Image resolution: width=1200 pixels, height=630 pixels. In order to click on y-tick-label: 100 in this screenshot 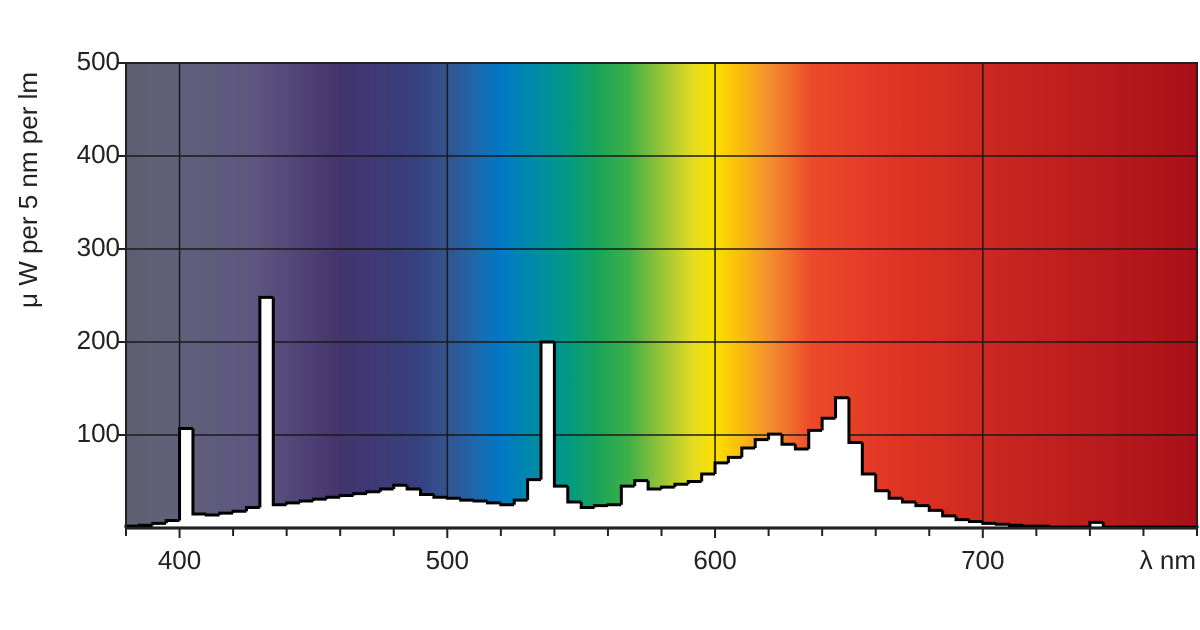, I will do `click(98, 433)`.